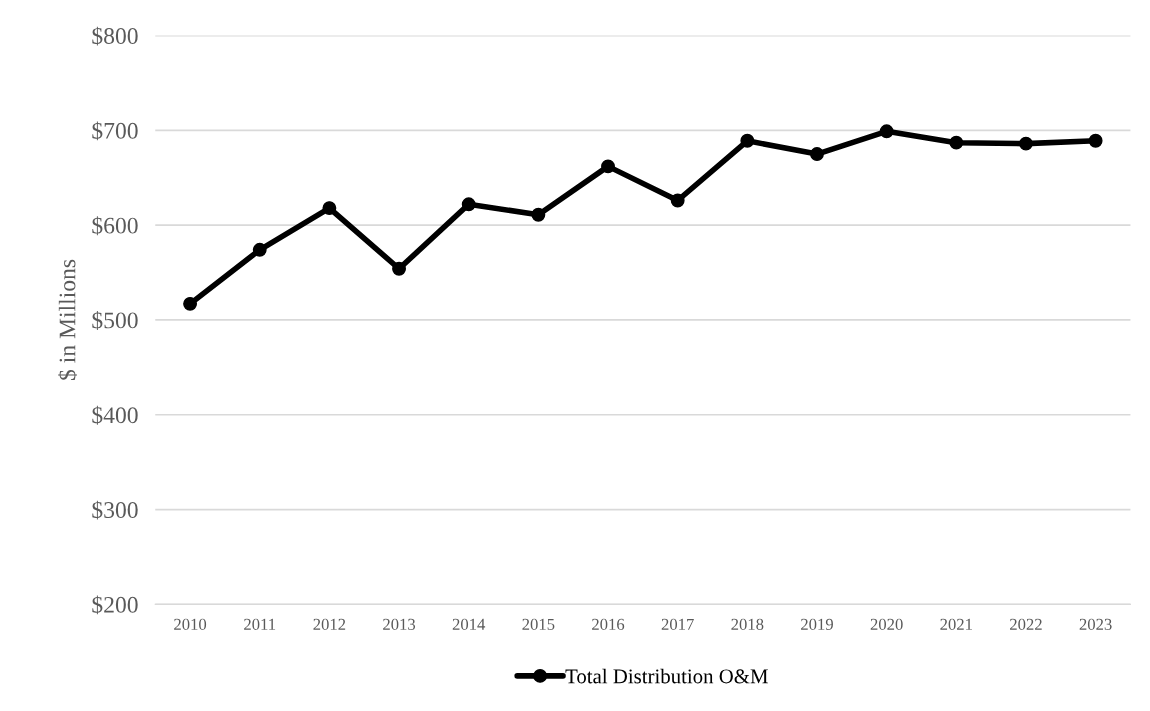 The width and height of the screenshot is (1150, 711). What do you see at coordinates (329, 624) in the screenshot?
I see `x-tick-label: 2012` at bounding box center [329, 624].